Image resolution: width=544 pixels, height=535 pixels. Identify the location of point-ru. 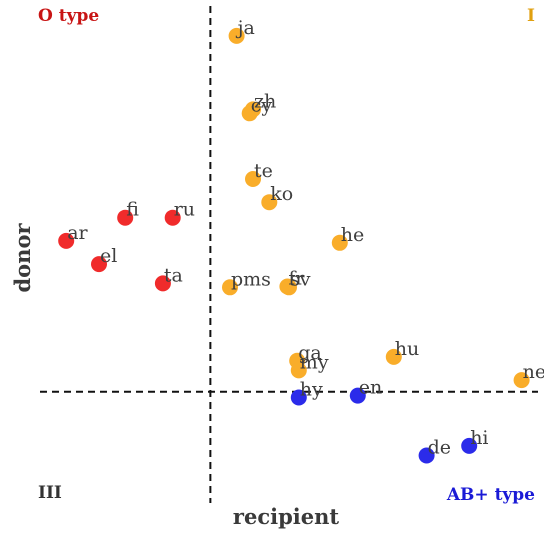
(172, 217).